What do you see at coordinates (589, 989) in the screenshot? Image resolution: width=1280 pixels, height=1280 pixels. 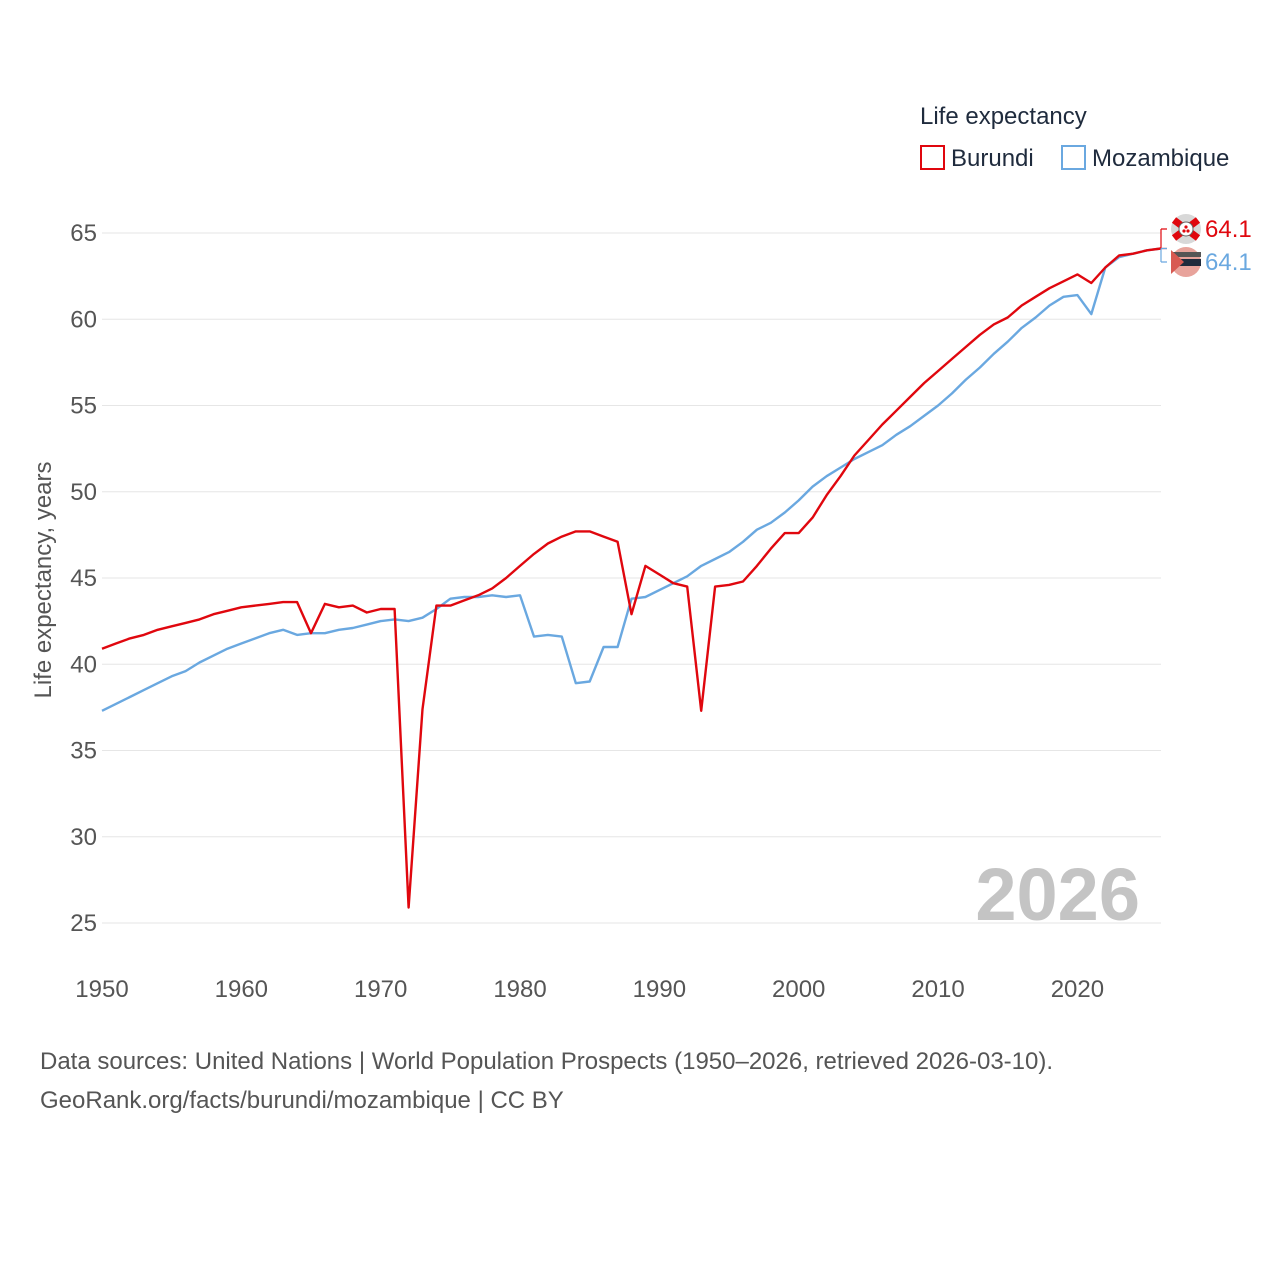 I see `x-axis-ticks: 1950 1960 1970 1980 1990 2000 2010 2020` at bounding box center [589, 989].